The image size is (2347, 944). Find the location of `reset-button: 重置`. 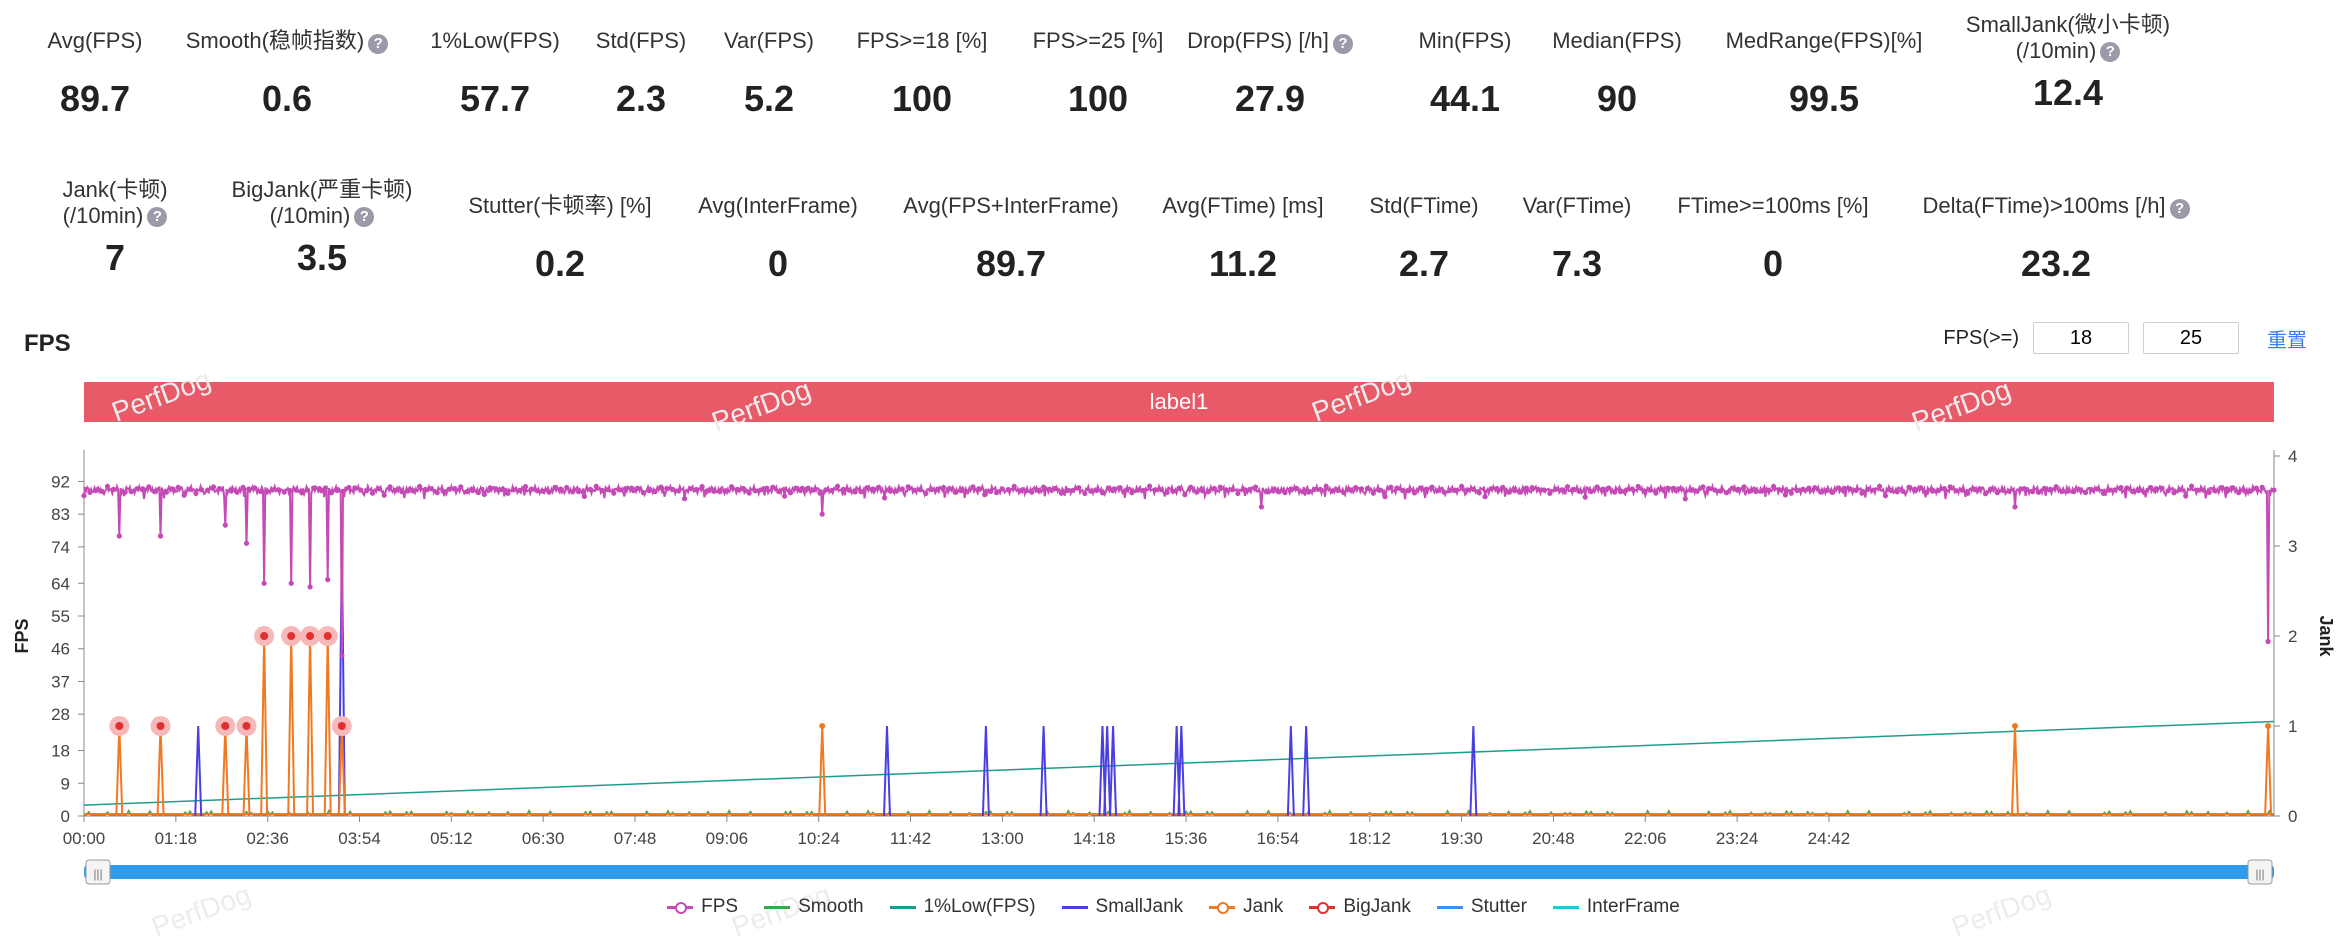

reset-button: 重置 is located at coordinates (2287, 340).